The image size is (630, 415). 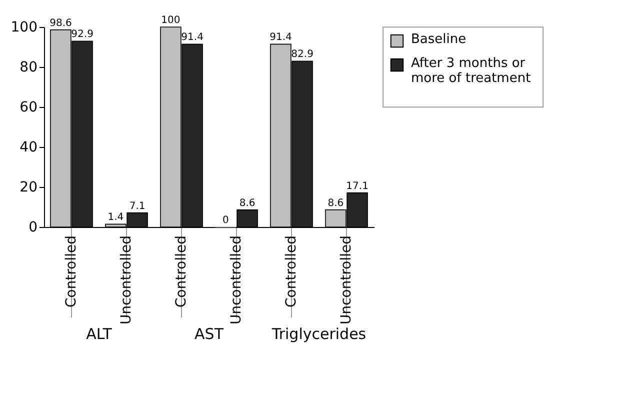 What do you see at coordinates (137, 206) in the screenshot?
I see `data-label: 7.1` at bounding box center [137, 206].